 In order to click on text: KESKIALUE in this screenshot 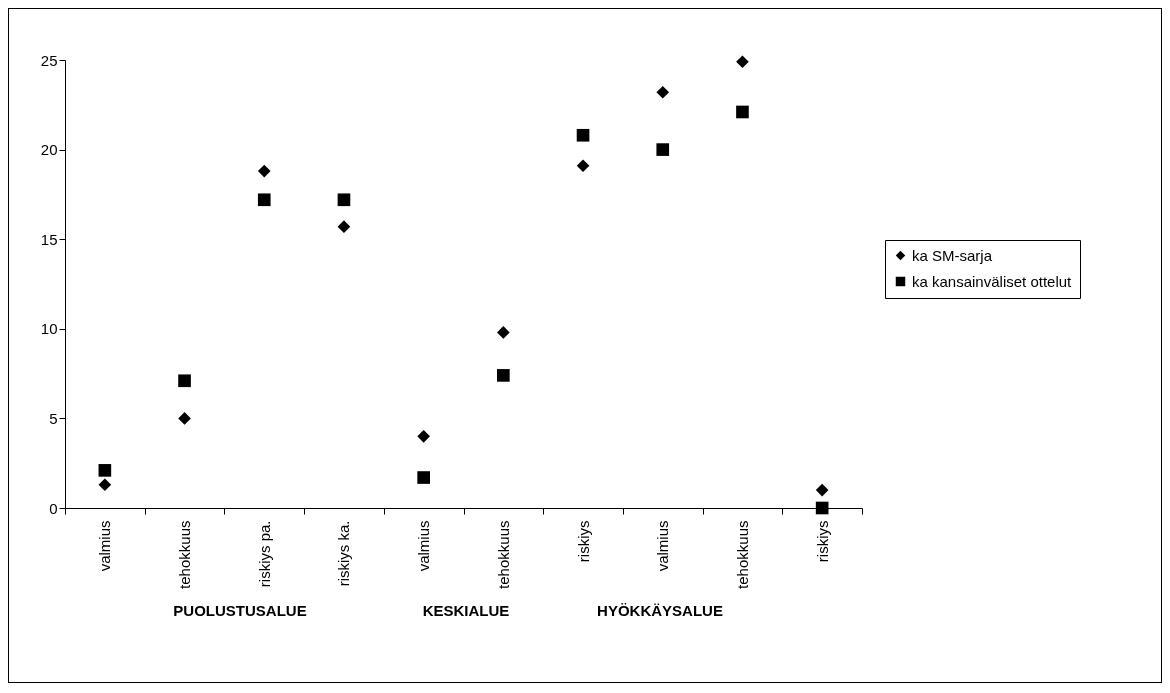, I will do `click(466, 610)`.